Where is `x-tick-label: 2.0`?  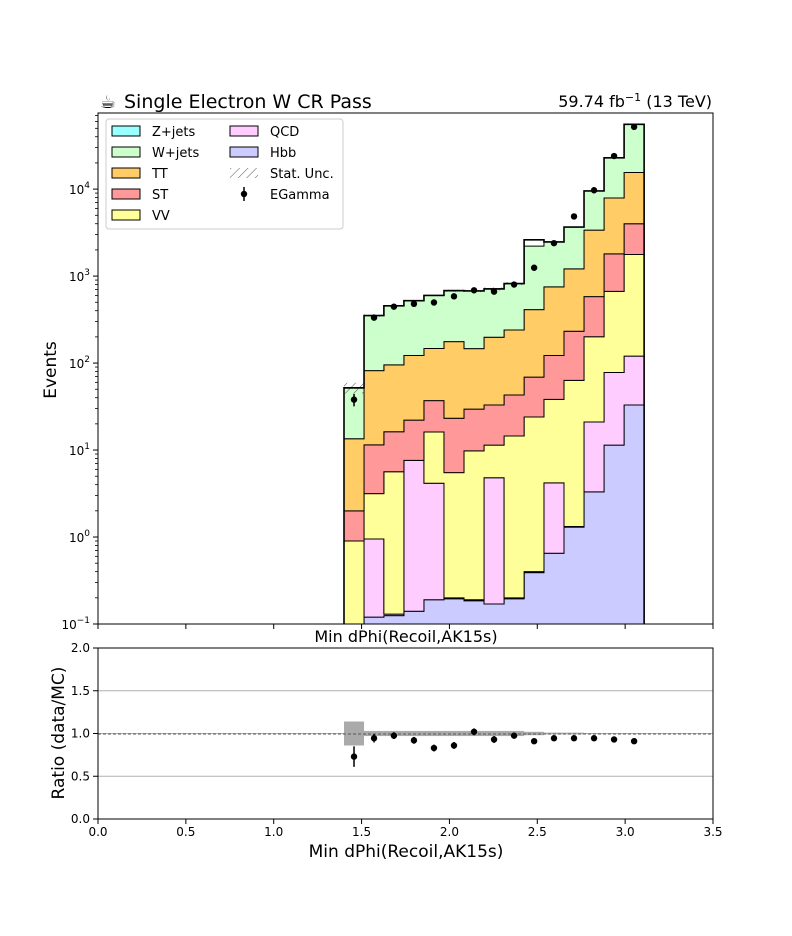 x-tick-label: 2.0 is located at coordinates (449, 832).